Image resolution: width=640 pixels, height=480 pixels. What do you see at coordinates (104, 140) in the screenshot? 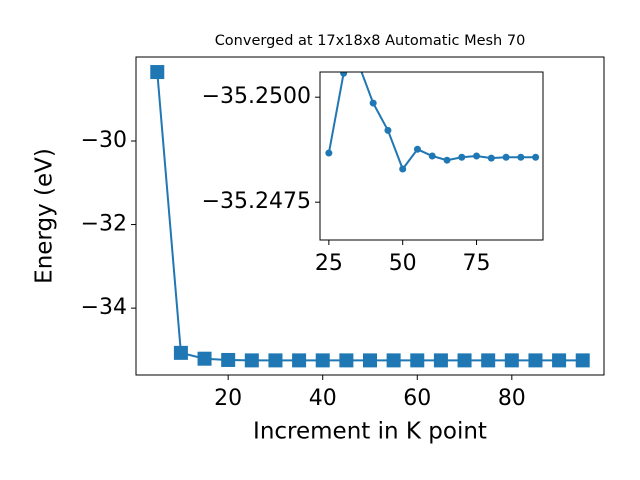
I see `y-tick-label: −30` at bounding box center [104, 140].